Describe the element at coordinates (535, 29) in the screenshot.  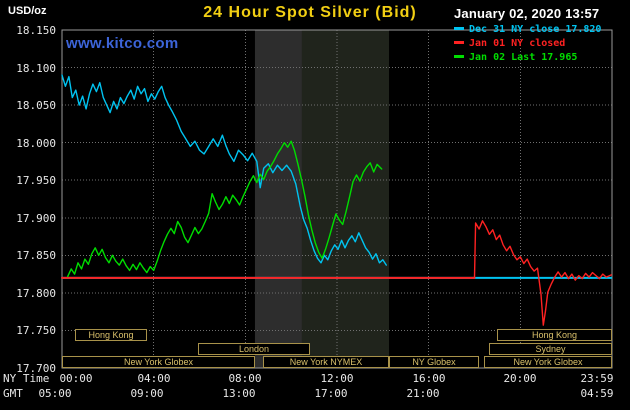
I see `legend-label: Dec 31 NY close 17.820` at that location.